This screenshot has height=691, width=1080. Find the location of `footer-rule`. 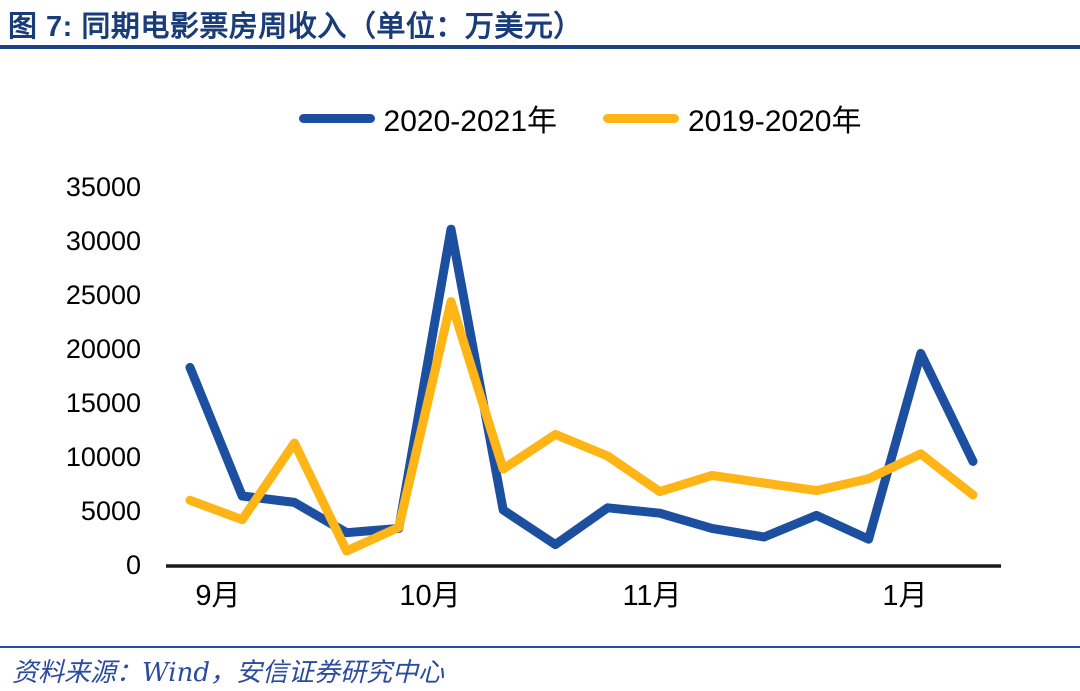

footer-rule is located at coordinates (540, 647).